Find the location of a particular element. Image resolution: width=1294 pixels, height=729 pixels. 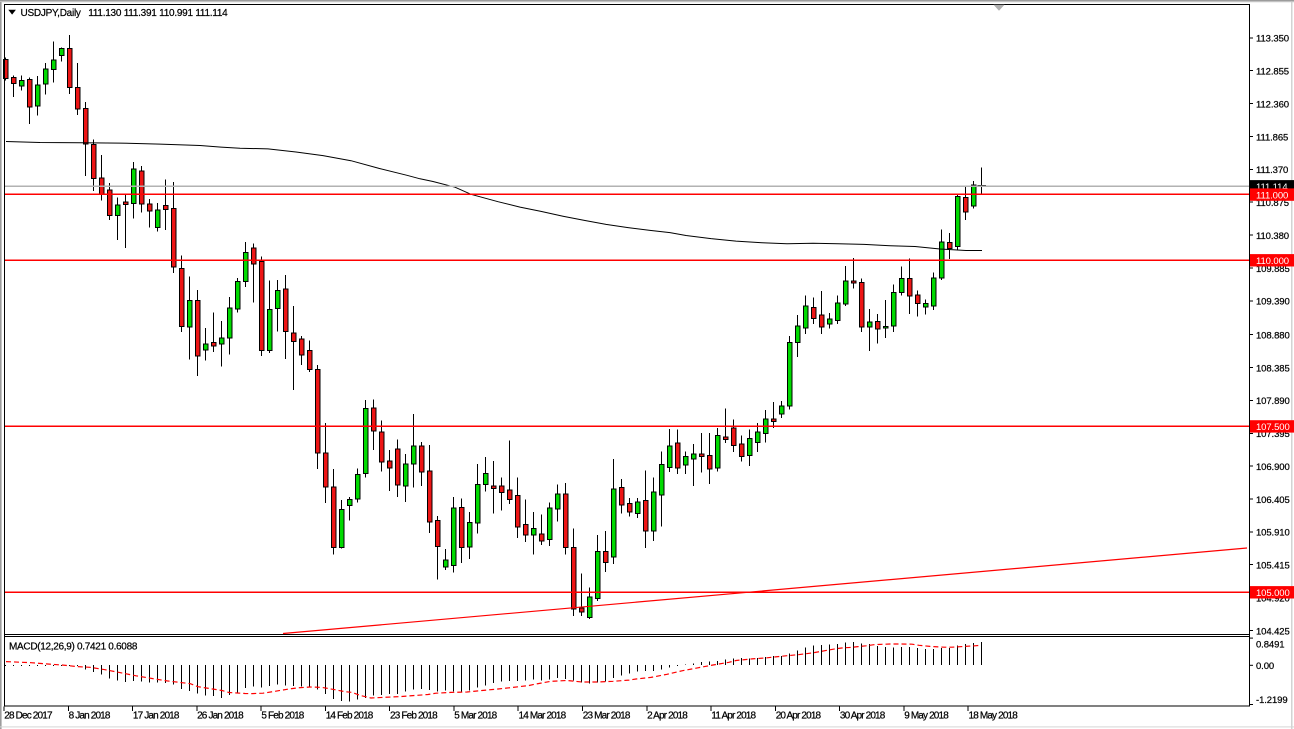

svg-text: 9 May 2018 is located at coordinates (926, 715).